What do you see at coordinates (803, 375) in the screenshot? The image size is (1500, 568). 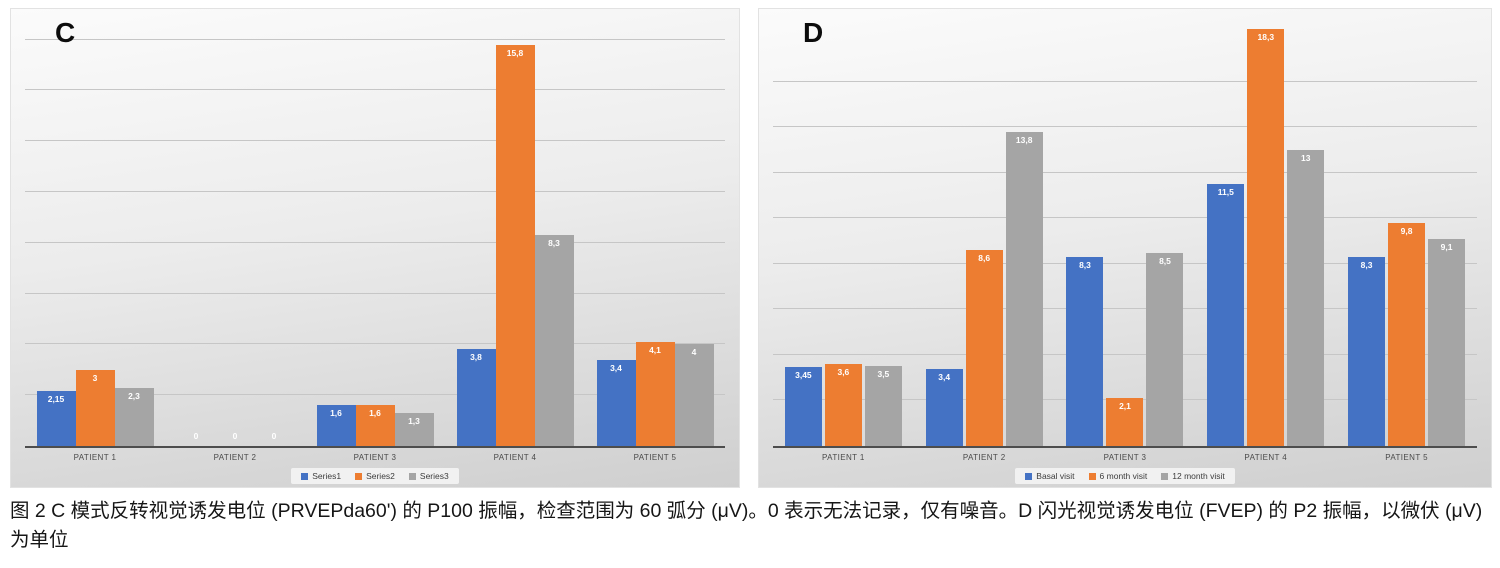 I see `bar-value-label: 3,45` at bounding box center [803, 375].